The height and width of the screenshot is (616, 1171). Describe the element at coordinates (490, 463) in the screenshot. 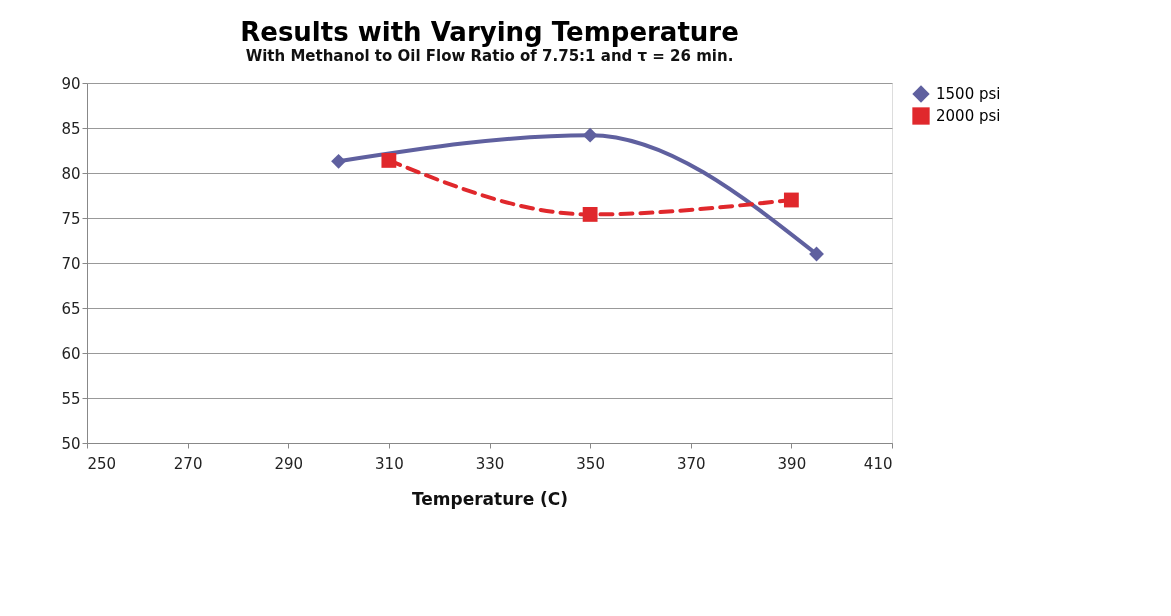

I see `x-tick-label: 330` at that location.